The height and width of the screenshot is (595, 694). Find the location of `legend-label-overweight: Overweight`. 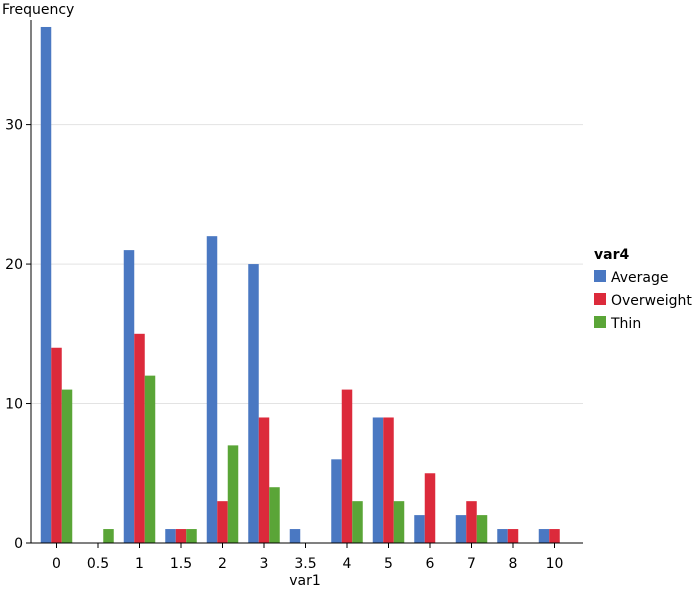

legend-label-overweight: Overweight is located at coordinates (651, 301).